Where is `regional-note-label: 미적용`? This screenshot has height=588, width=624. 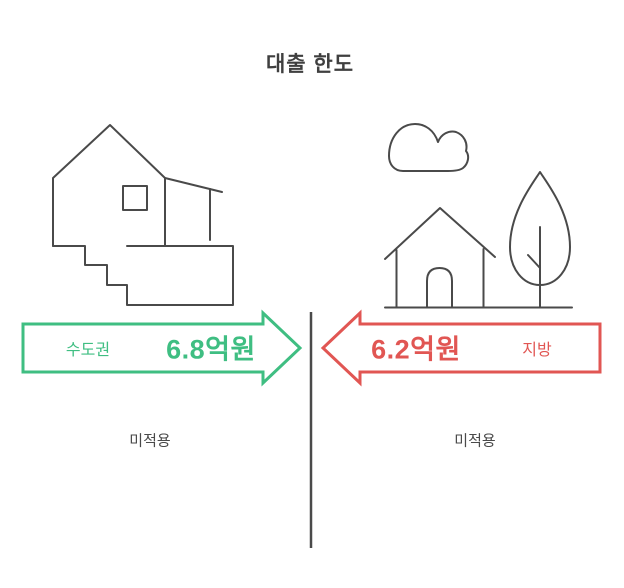 regional-note-label: 미적용 is located at coordinates (475, 441).